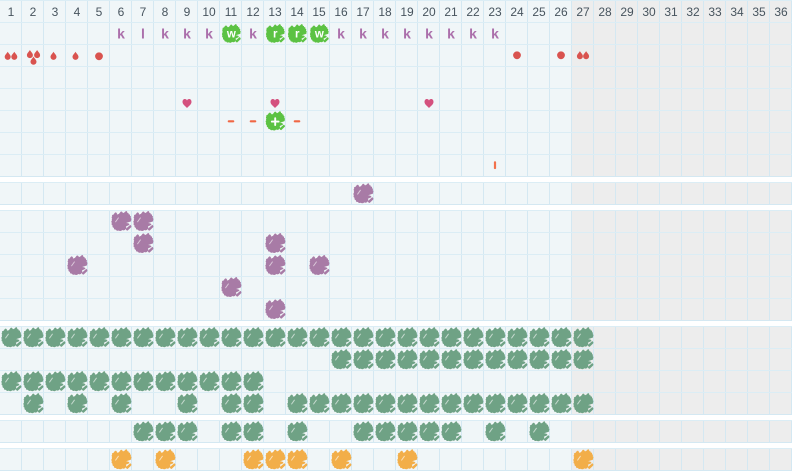  I want to click on svg-text: 2, so click(33, 12).